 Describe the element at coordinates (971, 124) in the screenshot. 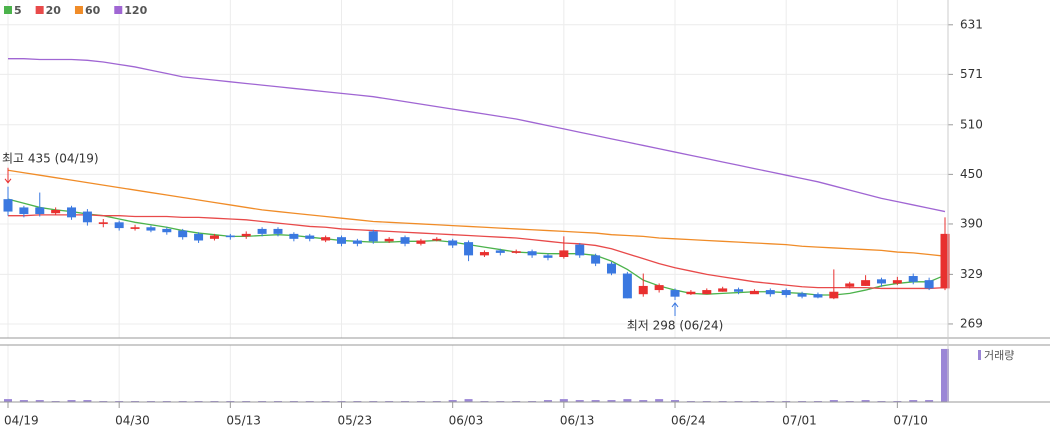

I see `y-tick-label: 510` at that location.